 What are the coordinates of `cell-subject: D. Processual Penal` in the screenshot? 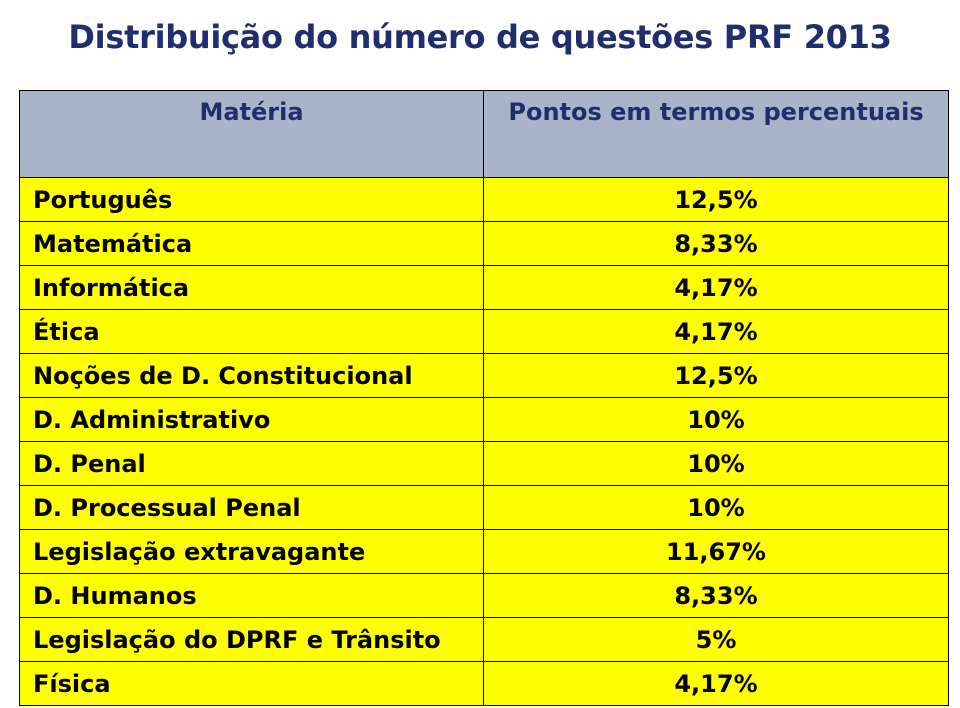 It's located at (251, 507).